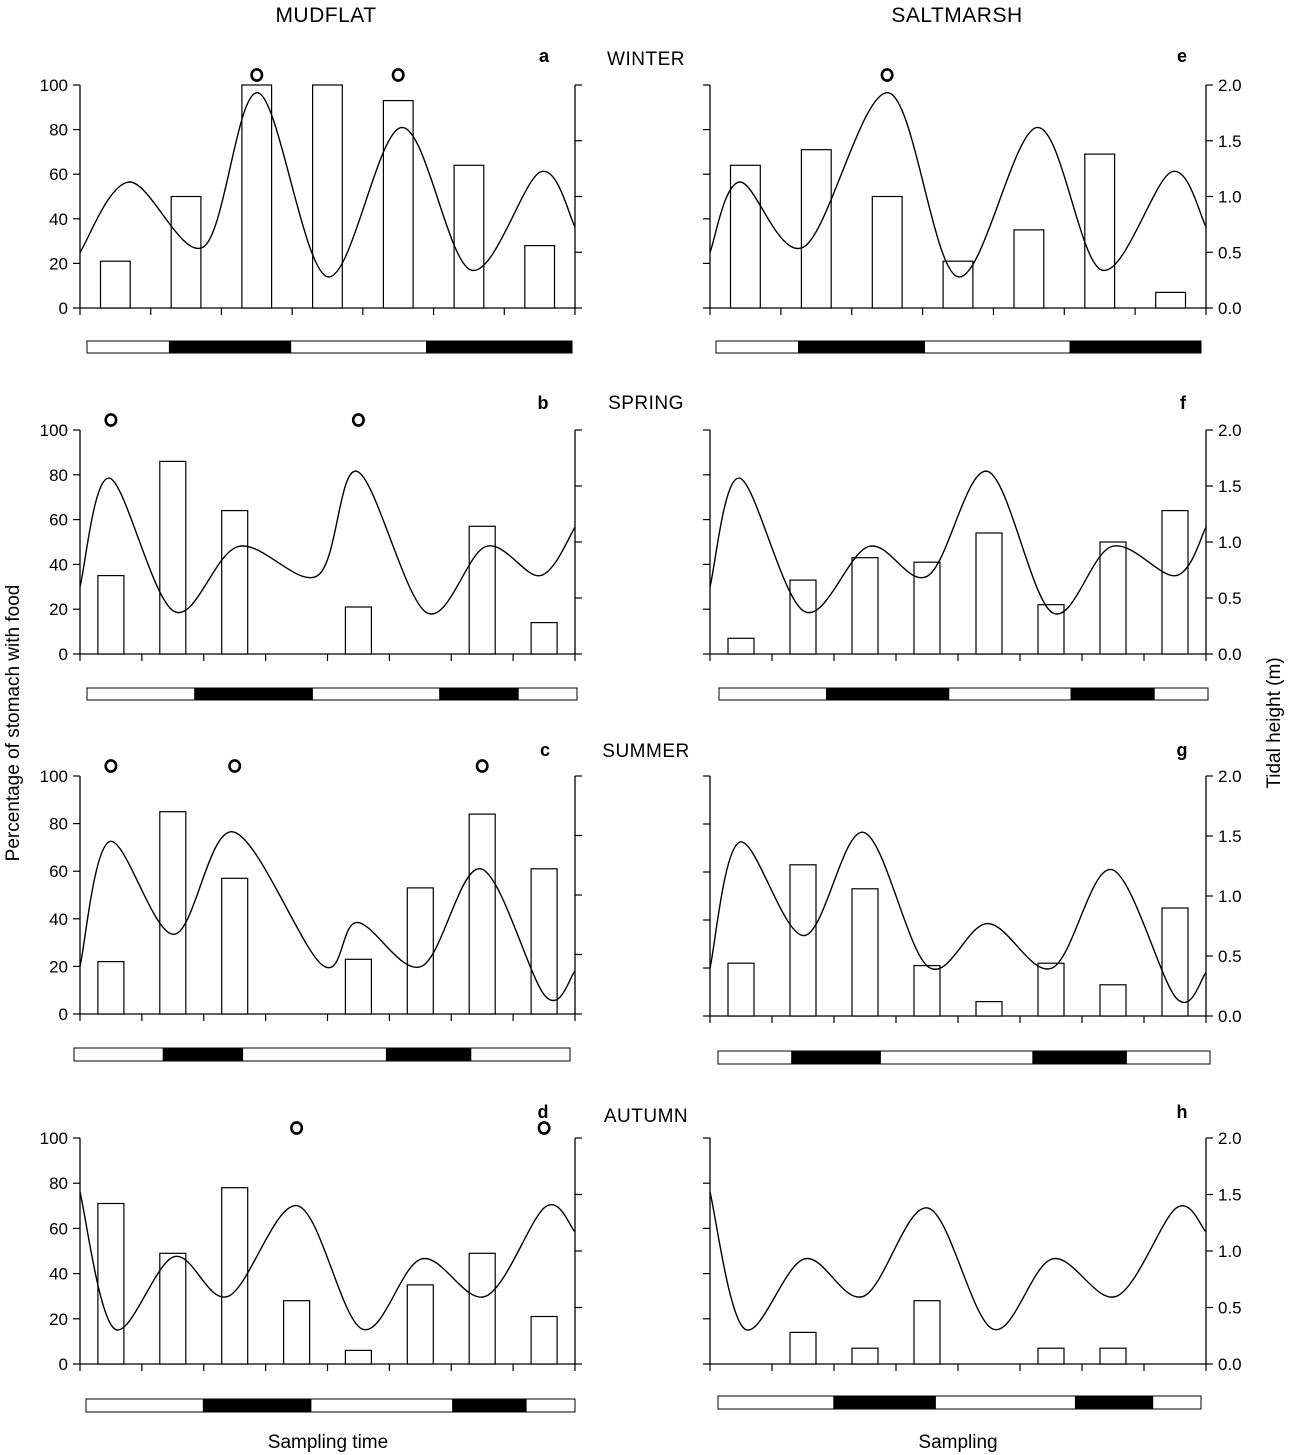  Describe the element at coordinates (325, 15) in the screenshot. I see `column-title-mudflat: MUDFLAT` at that location.